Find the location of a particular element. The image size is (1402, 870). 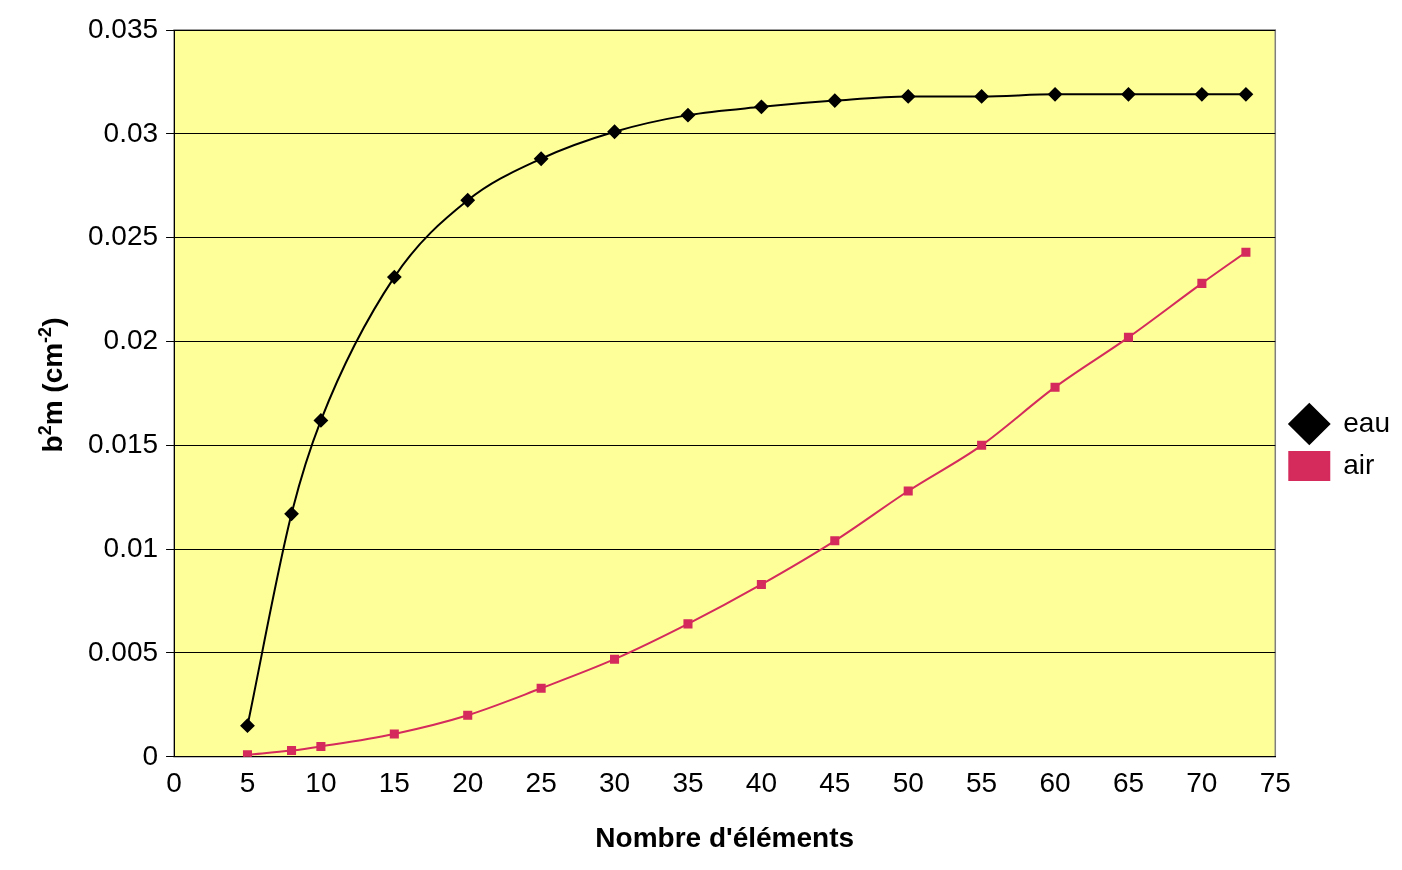

x-tick-label: 35 is located at coordinates (688, 783).